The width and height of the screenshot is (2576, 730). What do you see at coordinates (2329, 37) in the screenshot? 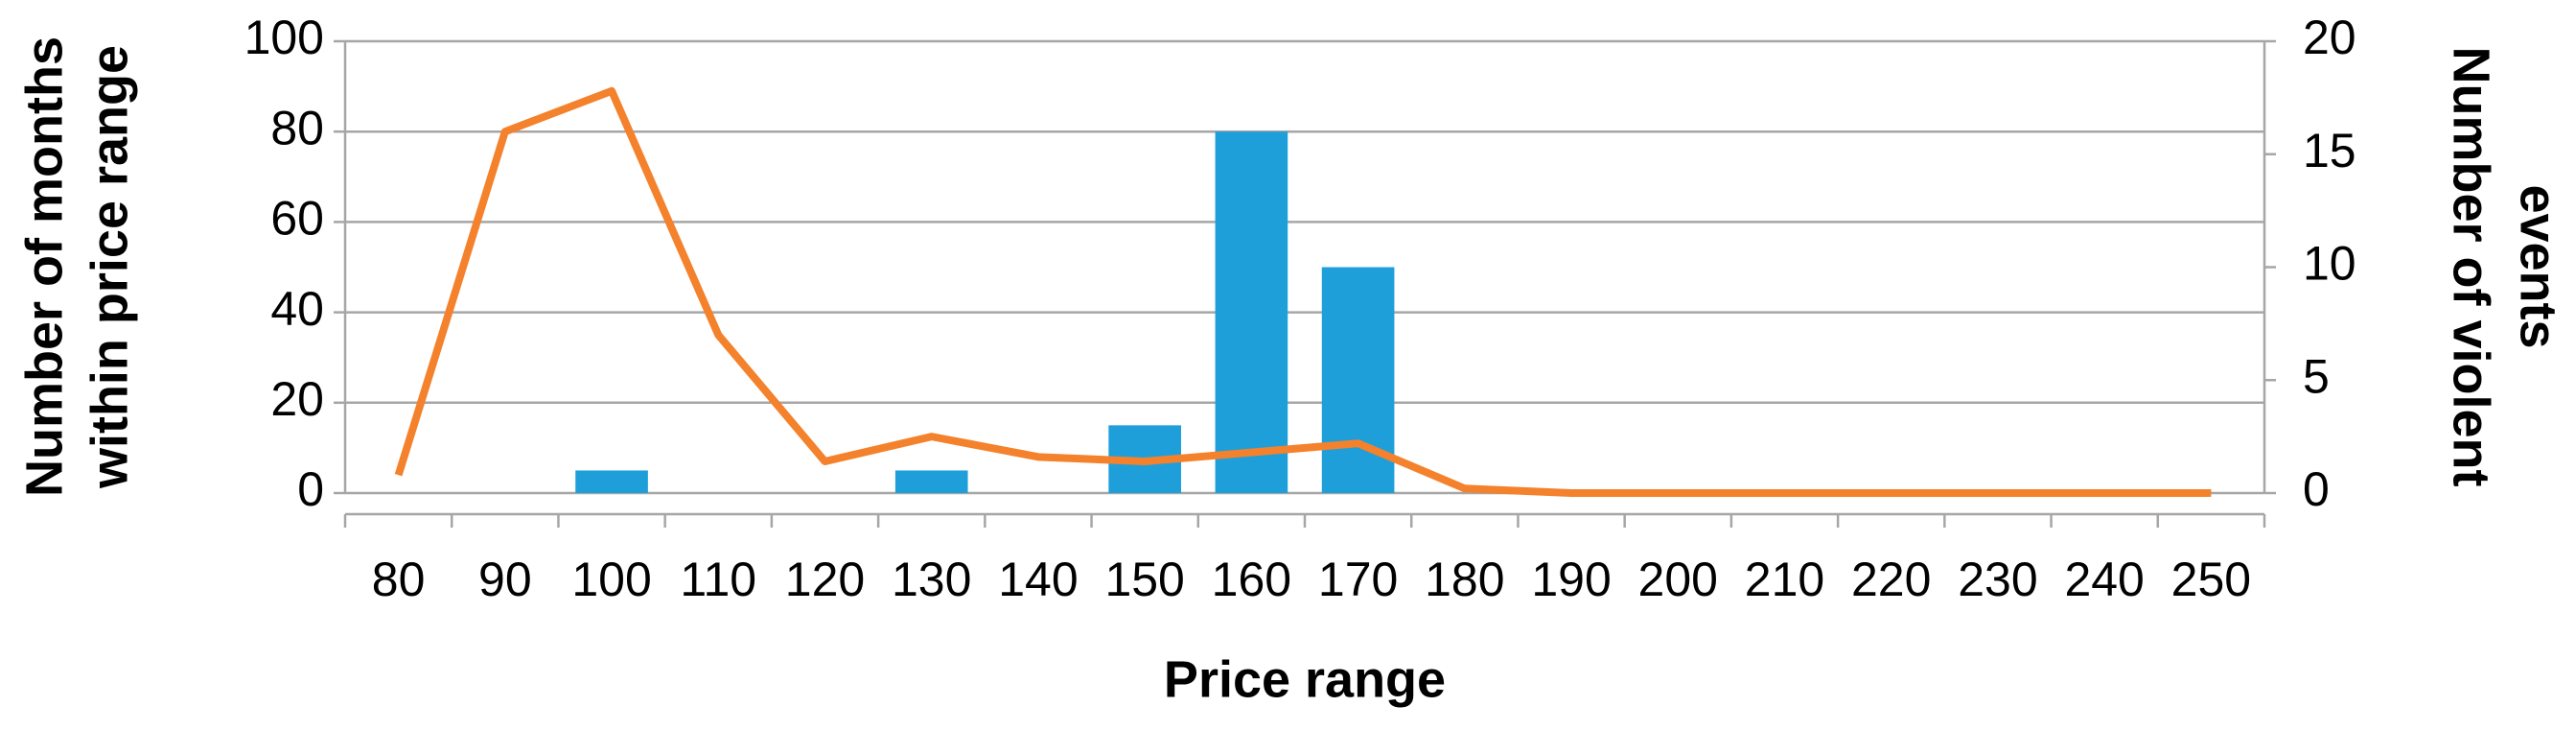
I see `y2-tick-label: 20` at bounding box center [2329, 37].